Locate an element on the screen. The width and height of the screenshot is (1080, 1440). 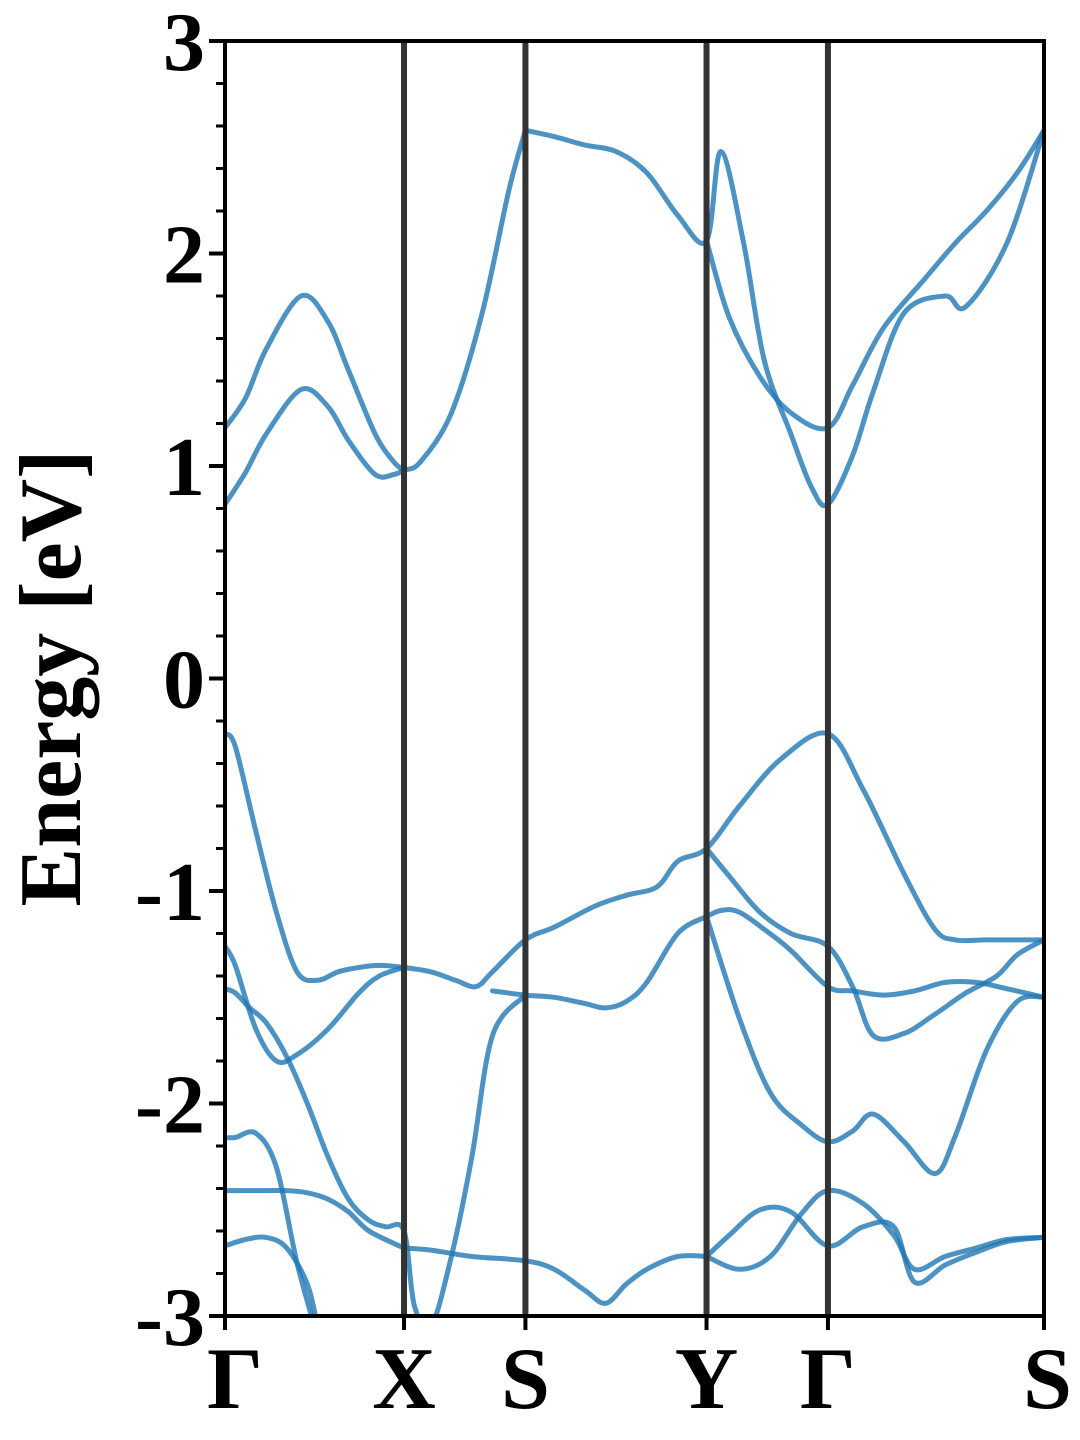
y-axis-ticks: -3 -2 -1 0 1 2 3 is located at coordinates (180, 682).